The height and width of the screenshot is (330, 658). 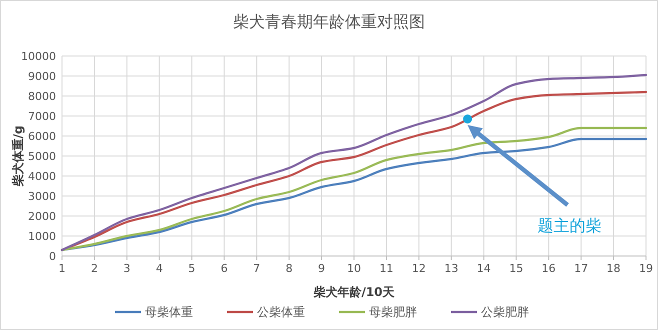 What do you see at coordinates (38, 56) in the screenshot?
I see `y-tick-label: 10000` at bounding box center [38, 56].